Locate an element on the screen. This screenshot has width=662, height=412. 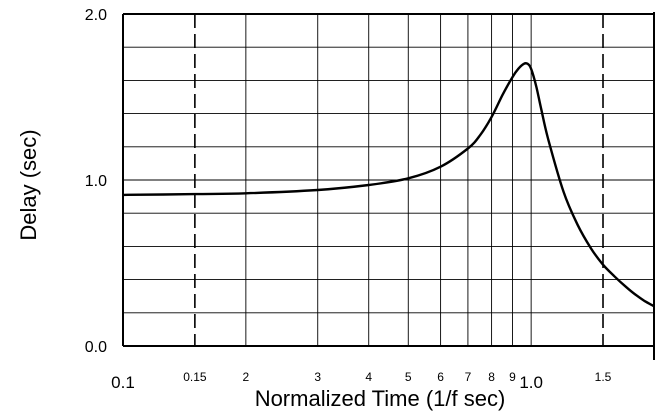
y-axis-title: Delay (sec) is located at coordinates (28, 184).